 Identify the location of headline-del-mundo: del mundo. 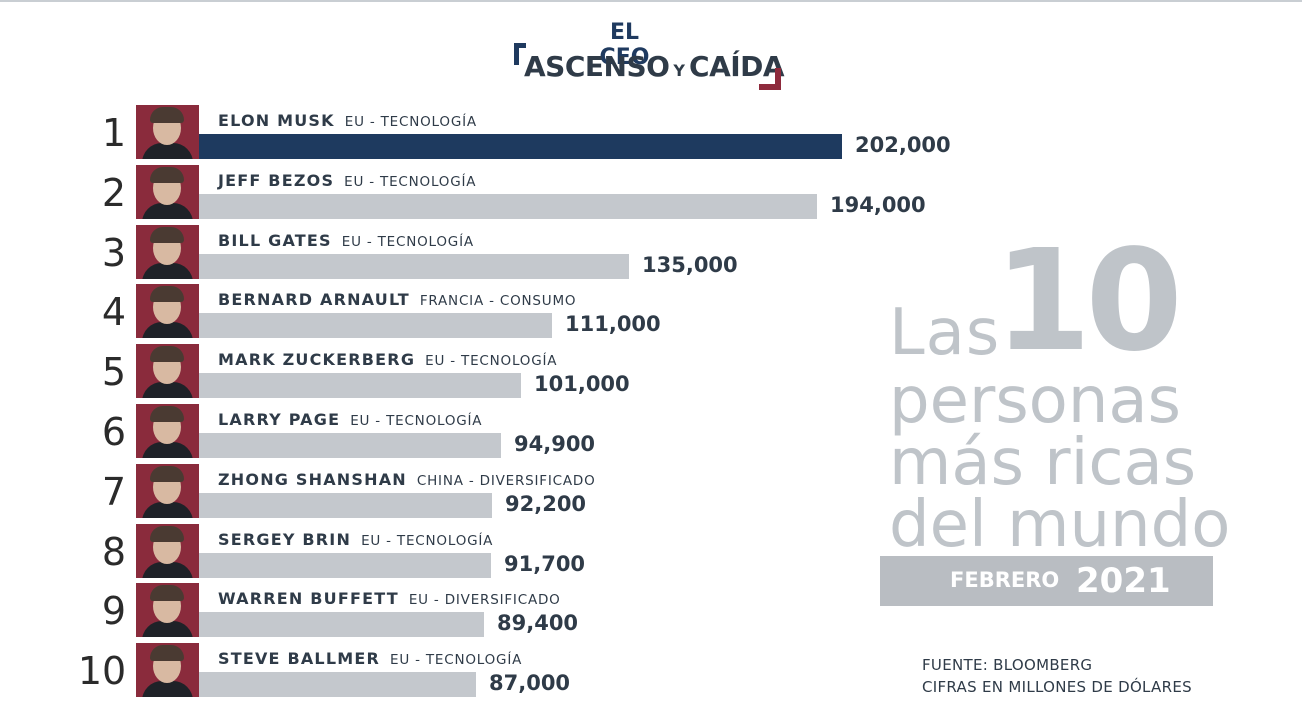
(1060, 525).